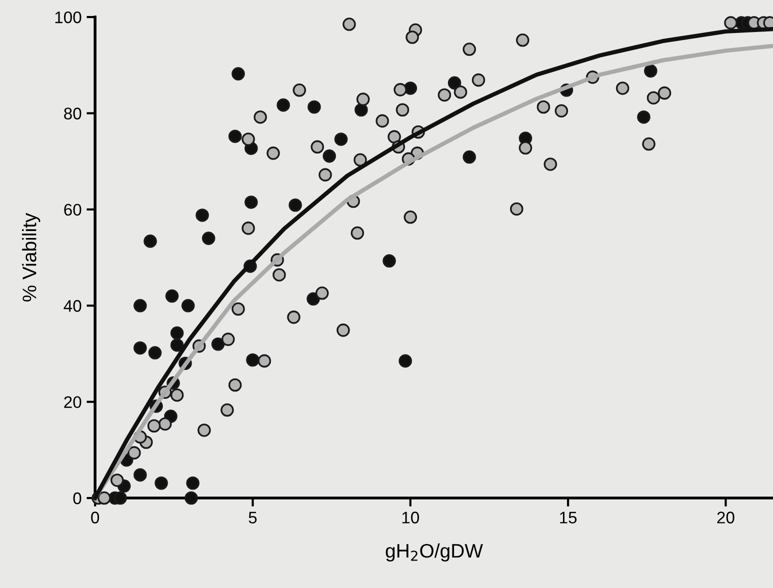  Describe the element at coordinates (68, 17) in the screenshot. I see `y-tick-label: 100` at that location.